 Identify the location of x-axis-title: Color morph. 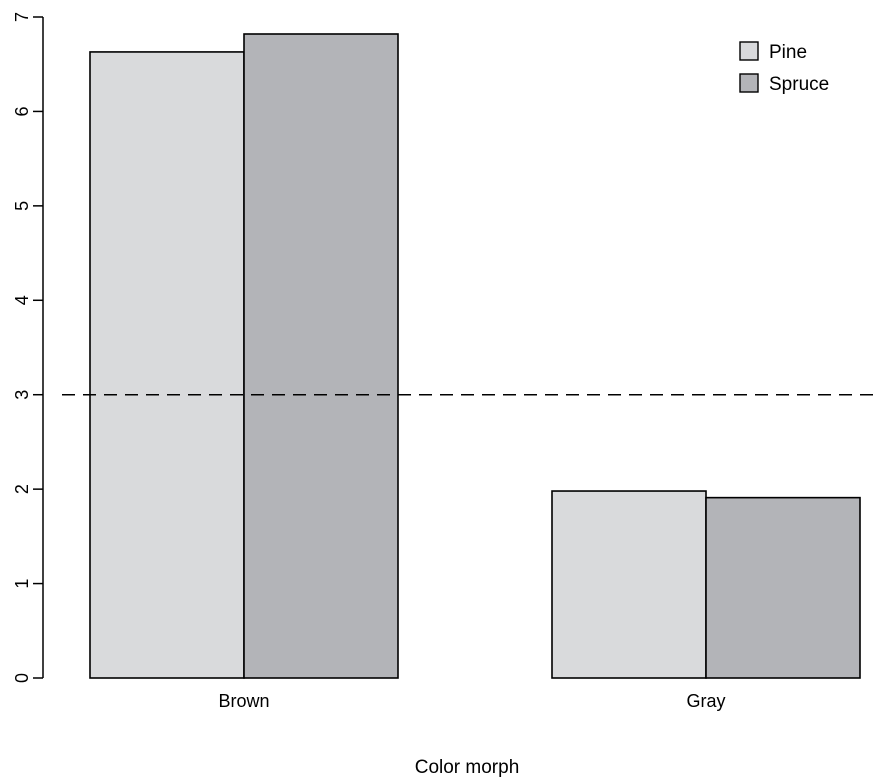
(467, 767).